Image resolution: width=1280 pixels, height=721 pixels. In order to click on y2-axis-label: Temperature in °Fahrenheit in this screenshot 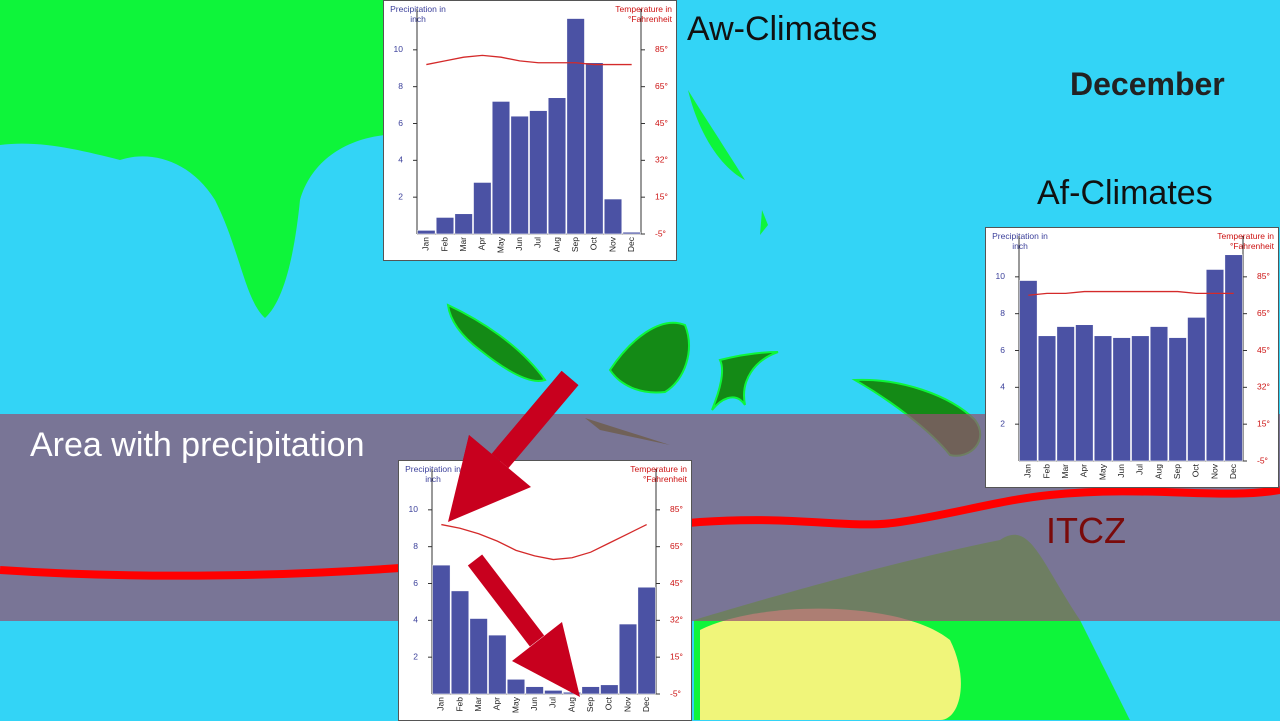, I will do `click(1245, 241)`.